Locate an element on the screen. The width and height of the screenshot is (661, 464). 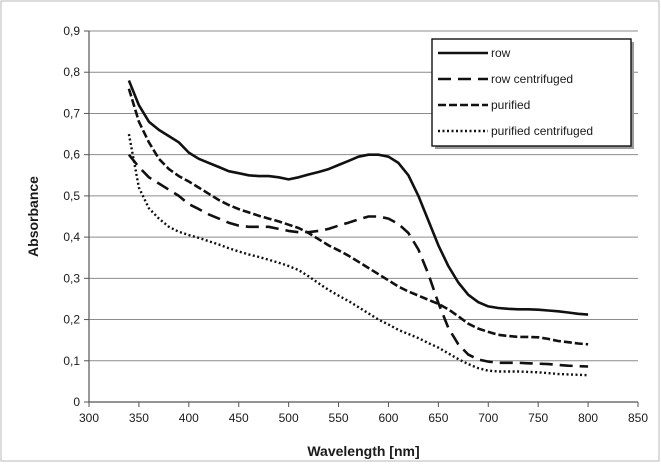
legend-label: row centrifuged is located at coordinates (532, 79).